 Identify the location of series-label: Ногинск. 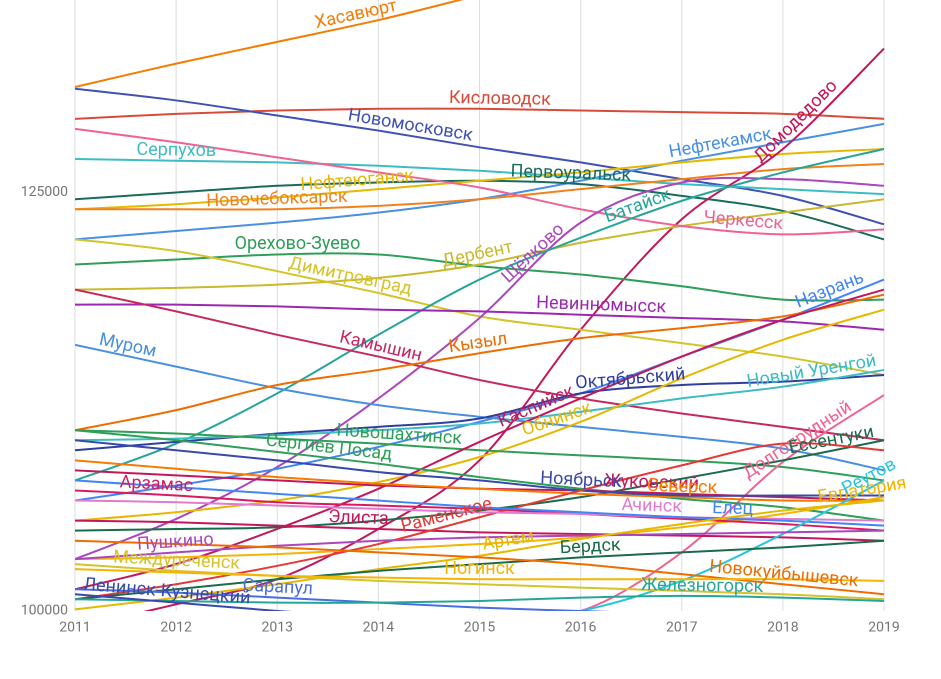
(479, 568).